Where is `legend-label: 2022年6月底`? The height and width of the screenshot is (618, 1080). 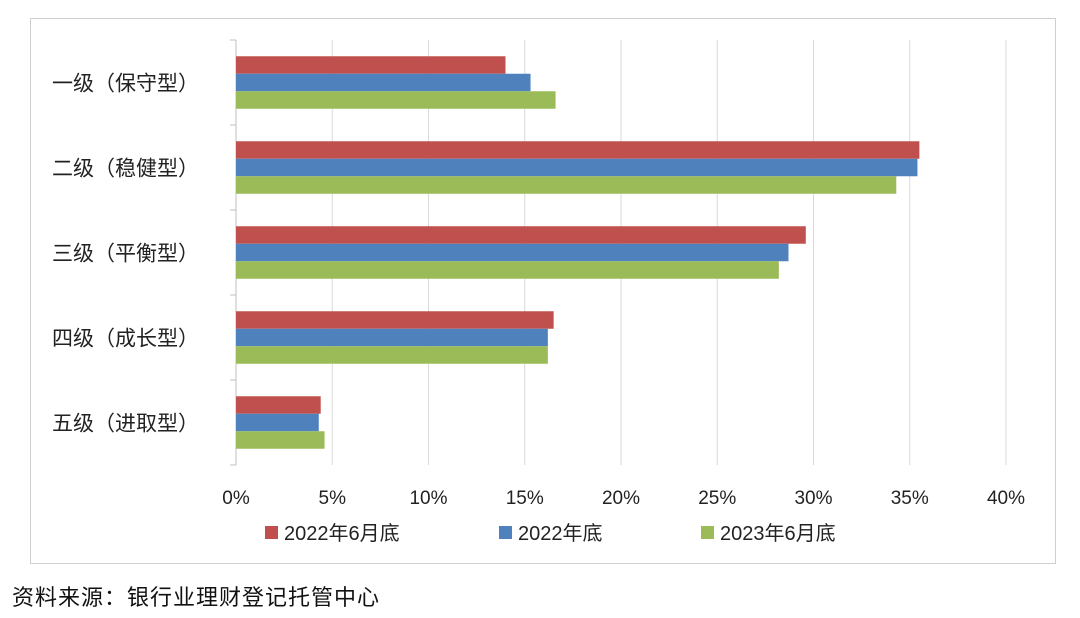
legend-label: 2022年6月底 is located at coordinates (342, 533).